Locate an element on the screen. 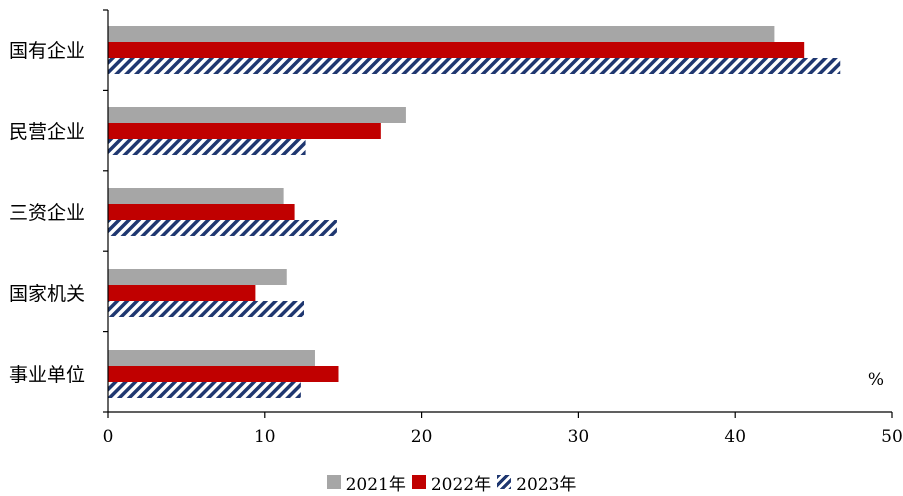 The image size is (903, 496). legend-item-2023: 2023年 is located at coordinates (536, 482).